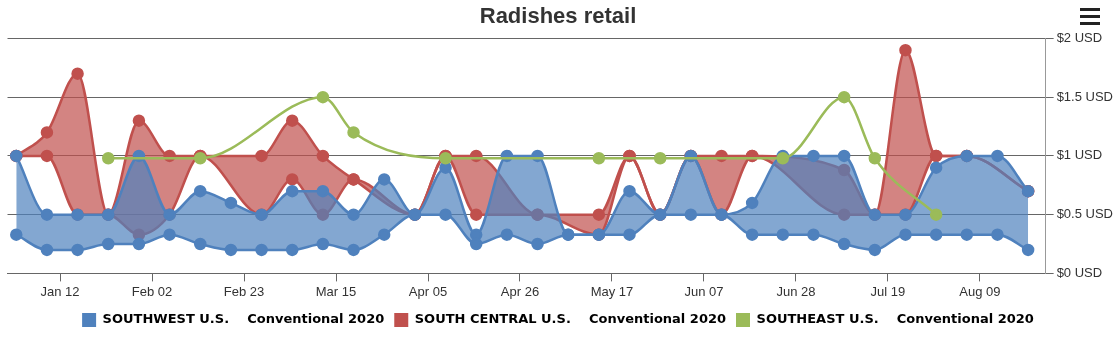 Image resolution: width=1120 pixels, height=337 pixels. What do you see at coordinates (980, 291) in the screenshot?
I see `x-tick-label: Aug 09` at bounding box center [980, 291].